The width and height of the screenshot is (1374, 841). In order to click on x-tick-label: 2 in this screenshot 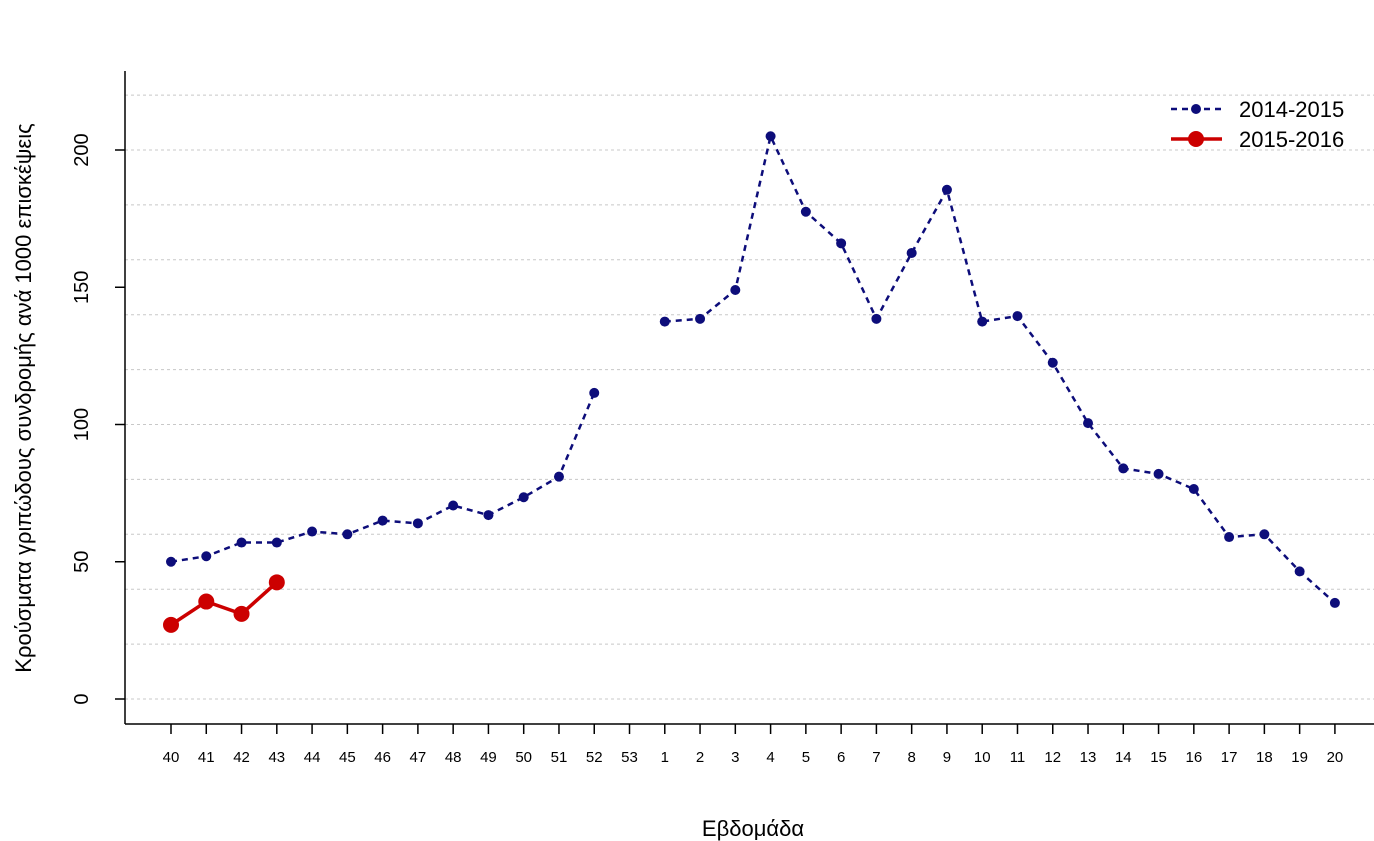, I will do `click(700, 757)`.